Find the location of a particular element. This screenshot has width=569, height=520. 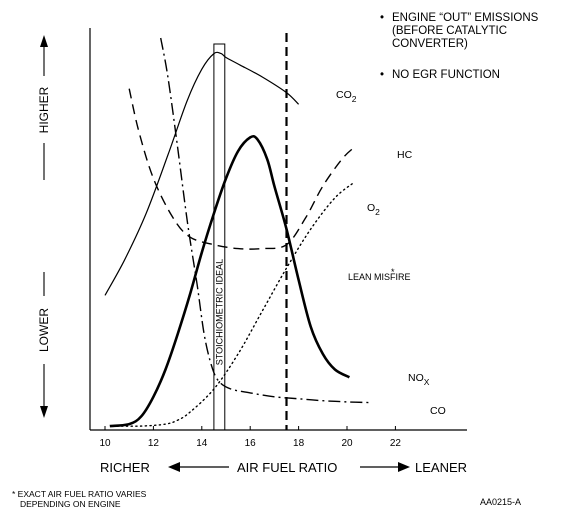

series-hc-line is located at coordinates (241, 169).